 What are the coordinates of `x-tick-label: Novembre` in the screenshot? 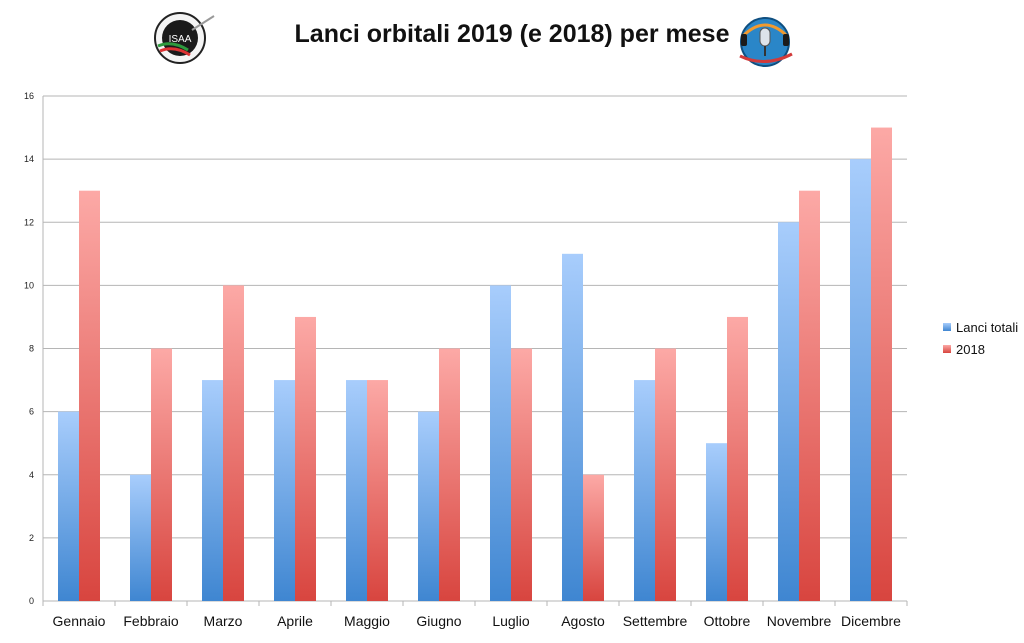 It's located at (799, 621).